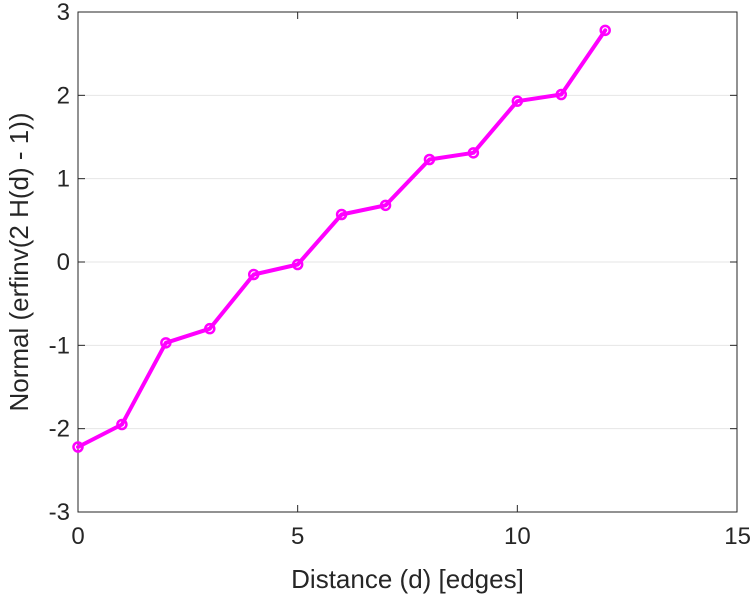 Image resolution: width=753 pixels, height=600 pixels. What do you see at coordinates (59, 345) in the screenshot?
I see `y-tick-label: -1` at bounding box center [59, 345].